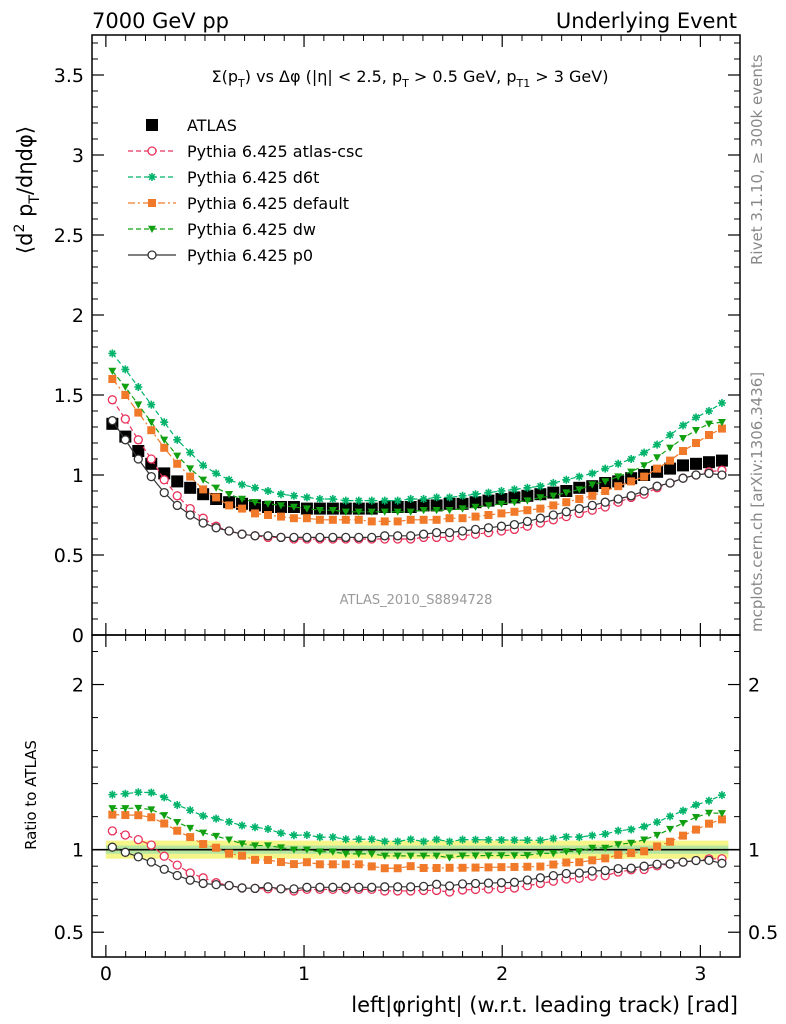  I want to click on legend-label: Pythia 6.425 atlas-csc, so click(275, 151).